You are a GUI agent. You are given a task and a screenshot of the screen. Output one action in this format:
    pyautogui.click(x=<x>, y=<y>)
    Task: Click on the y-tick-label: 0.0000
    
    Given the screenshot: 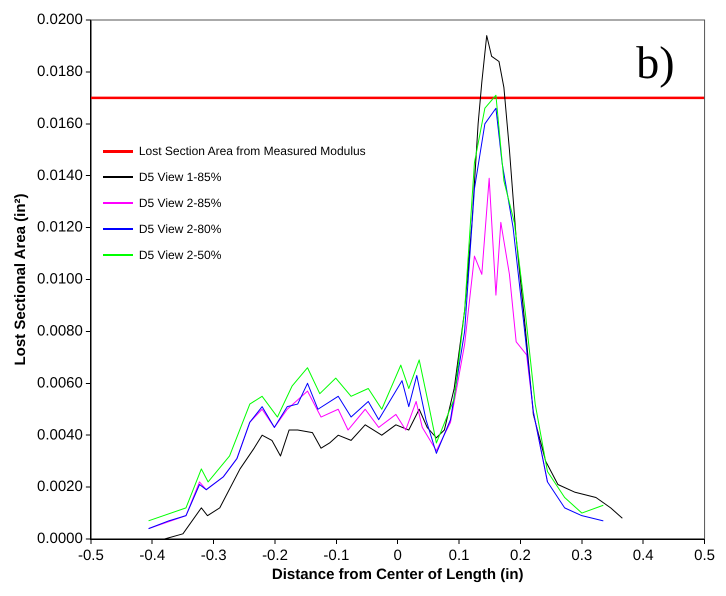 What is the action you would take?
    pyautogui.click(x=59, y=539)
    